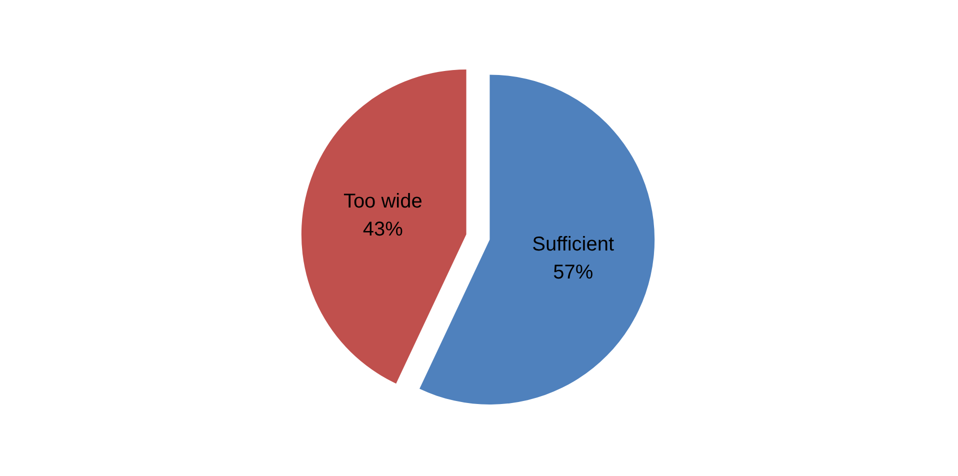  What do you see at coordinates (383, 229) in the screenshot?
I see `data-label: 43%` at bounding box center [383, 229].